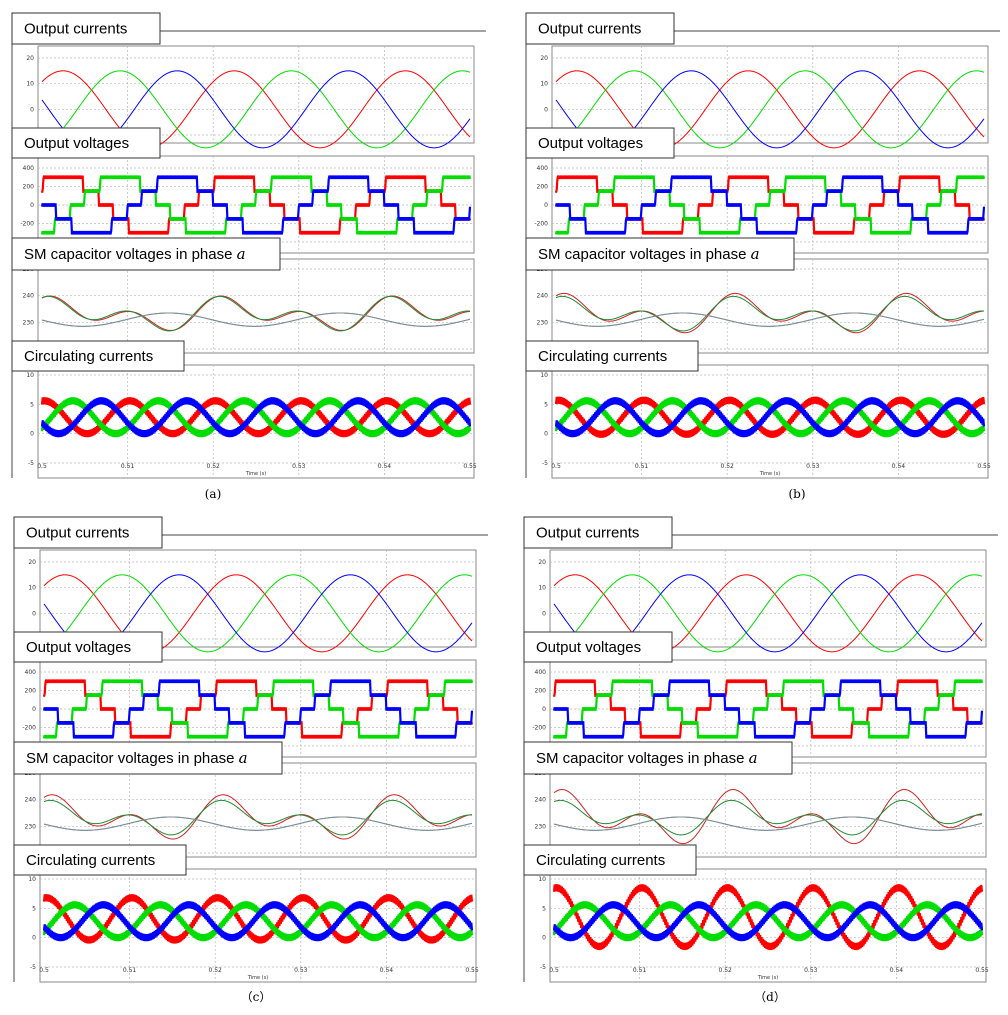  Describe the element at coordinates (649, 254) in the screenshot. I see `subplot-title: SM capacitor voltages in phase a` at that location.